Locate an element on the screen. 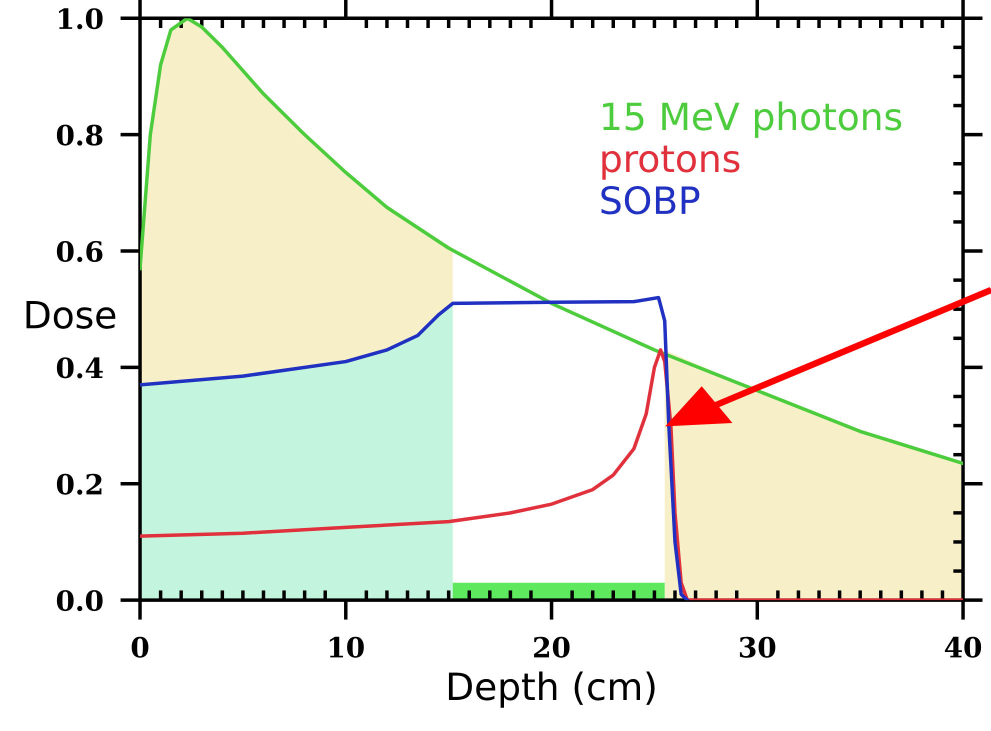 The image size is (991, 731). y-tick-label: 0.4 is located at coordinates (79, 367).